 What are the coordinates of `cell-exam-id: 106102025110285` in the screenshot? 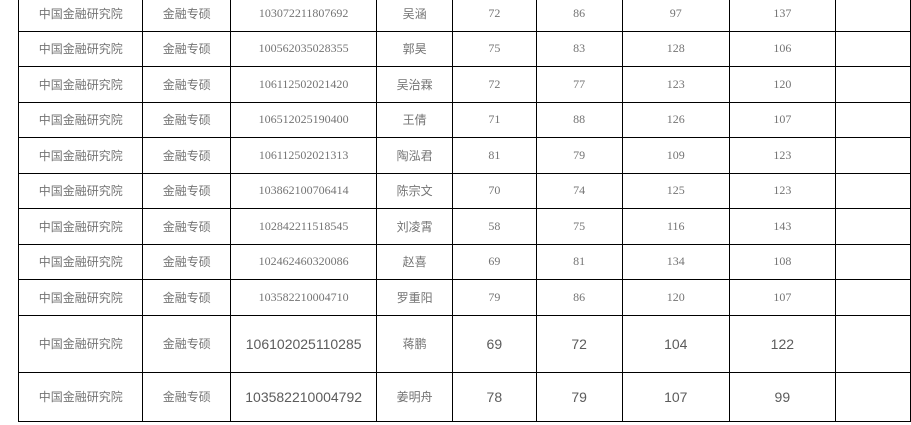 It's located at (303, 343).